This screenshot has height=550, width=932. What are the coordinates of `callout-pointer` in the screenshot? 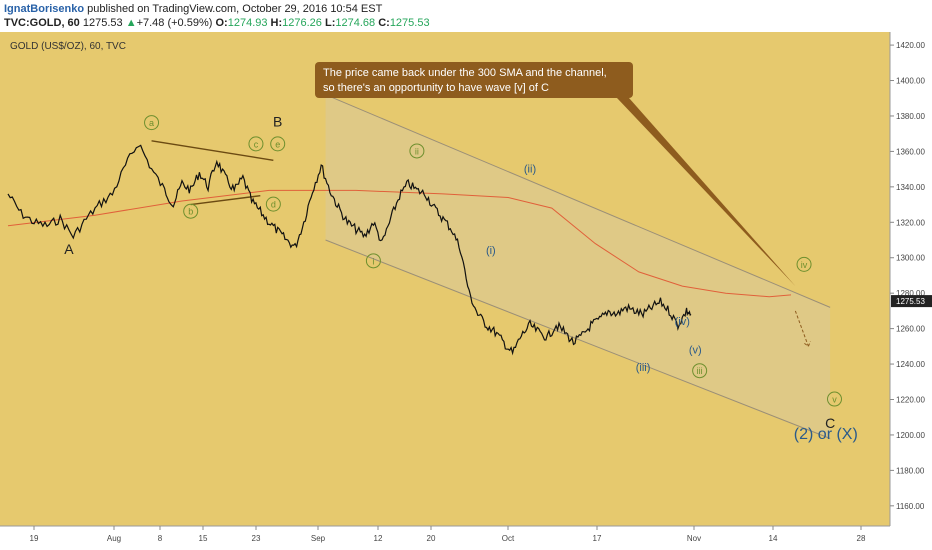 It's located at (706, 192).